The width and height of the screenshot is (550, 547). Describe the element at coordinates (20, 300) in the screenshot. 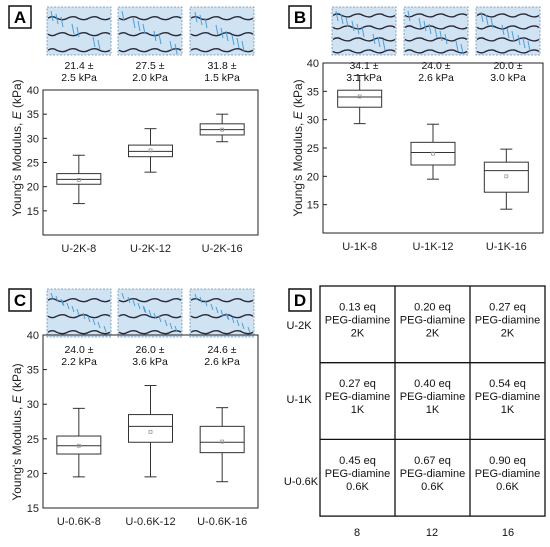

I see `panel-c-label-box` at that location.